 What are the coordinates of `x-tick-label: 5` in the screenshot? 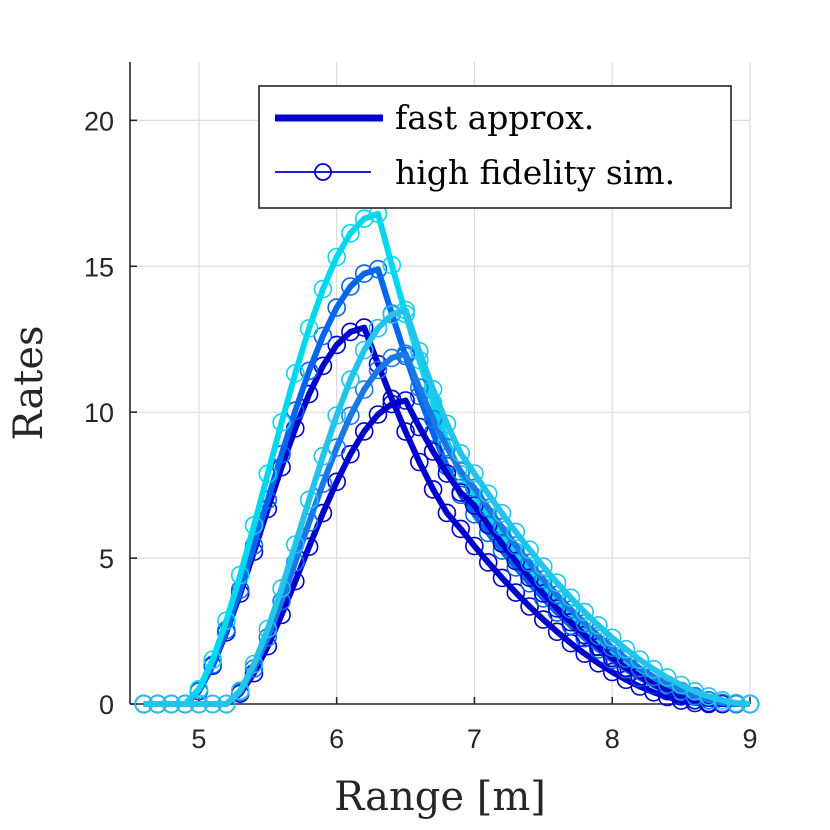 It's located at (198, 739).